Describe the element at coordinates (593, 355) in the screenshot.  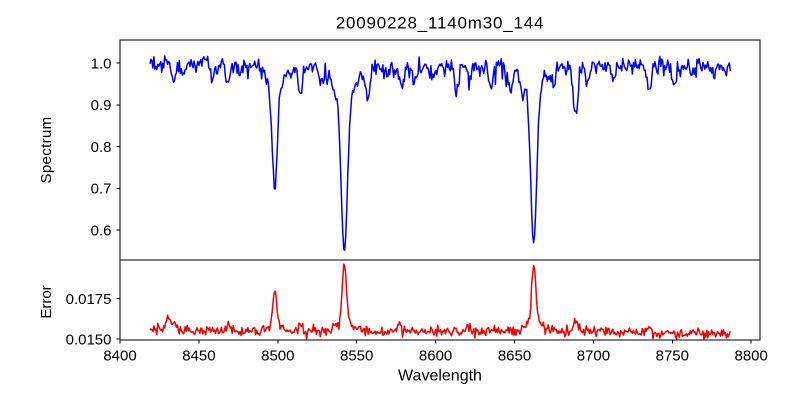
I see `svg-text: 8700` at that location.